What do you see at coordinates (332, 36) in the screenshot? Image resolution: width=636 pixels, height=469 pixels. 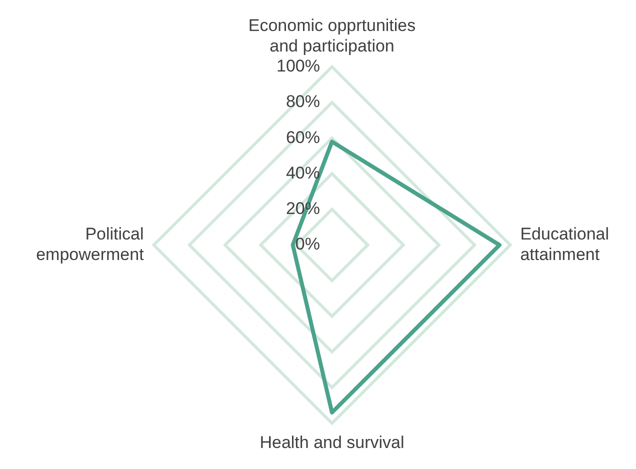 I see `spoke-label: Economic opprtunities and participation` at bounding box center [332, 36].